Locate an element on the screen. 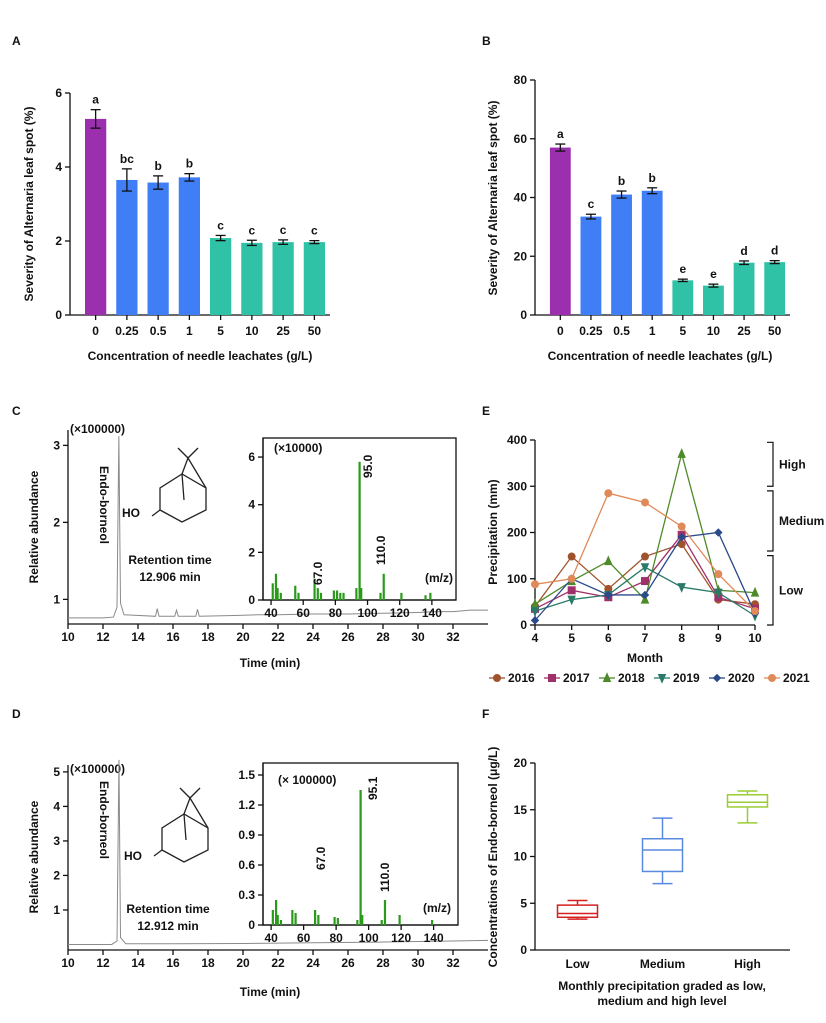 This screenshot has height=1023, width=826. y-unit: (×100000) is located at coordinates (97, 429).